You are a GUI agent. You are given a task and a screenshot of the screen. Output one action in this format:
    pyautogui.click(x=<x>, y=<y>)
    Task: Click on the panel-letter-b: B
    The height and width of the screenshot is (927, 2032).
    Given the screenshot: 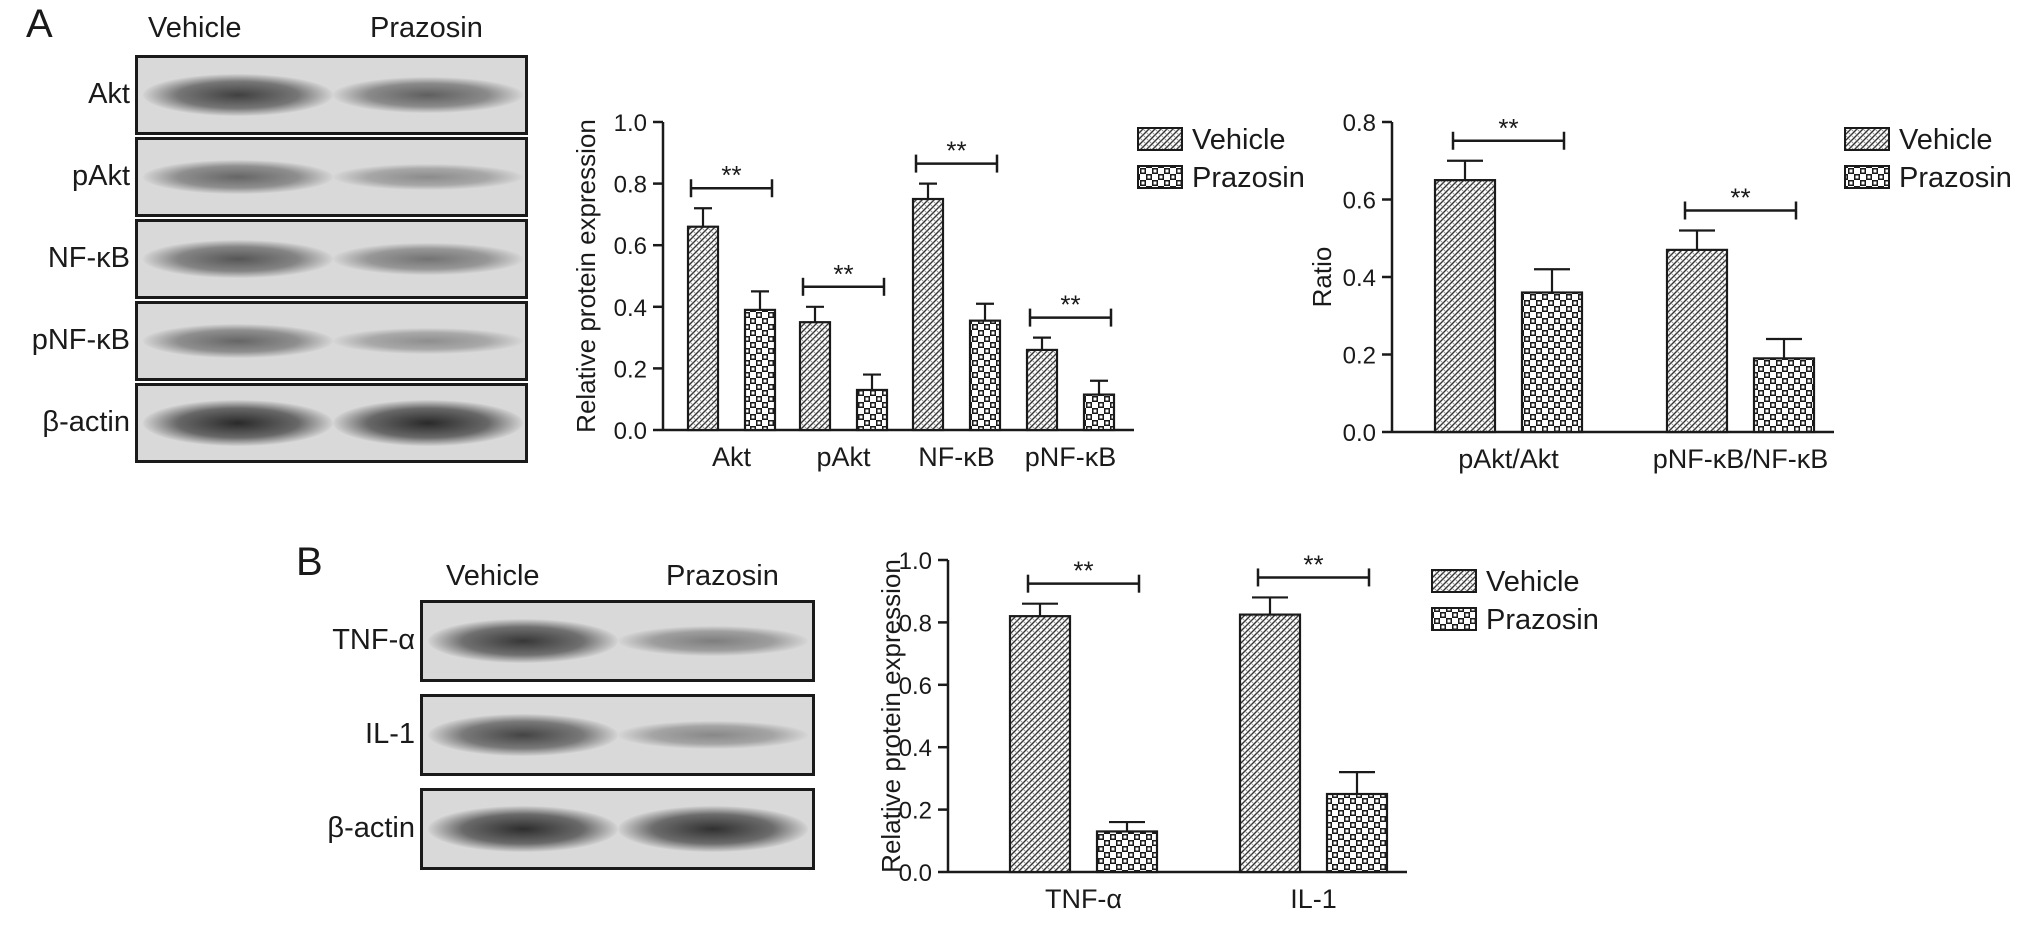 What is the action you would take?
    pyautogui.click(x=309, y=562)
    